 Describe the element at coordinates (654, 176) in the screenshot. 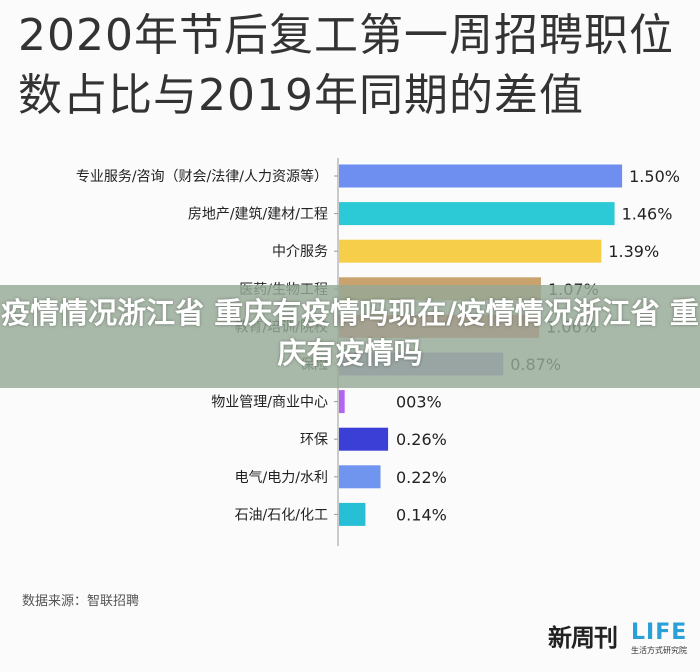

I see `value-label: 1.50%` at that location.